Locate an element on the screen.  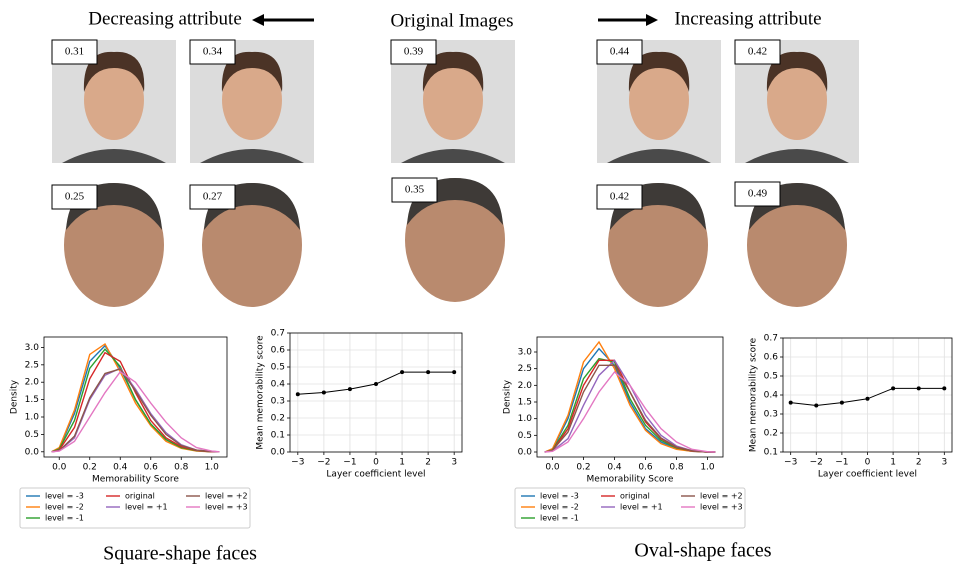
x-tick-label: 0.8 is located at coordinates (181, 468).